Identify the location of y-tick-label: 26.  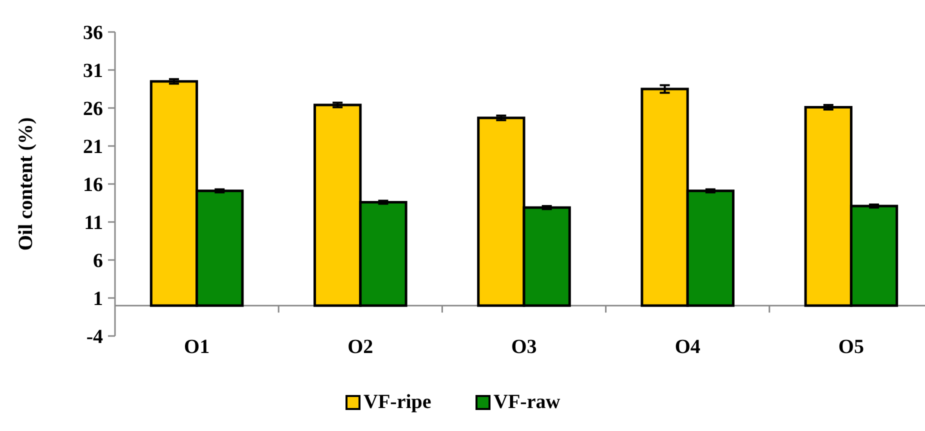
(93, 109).